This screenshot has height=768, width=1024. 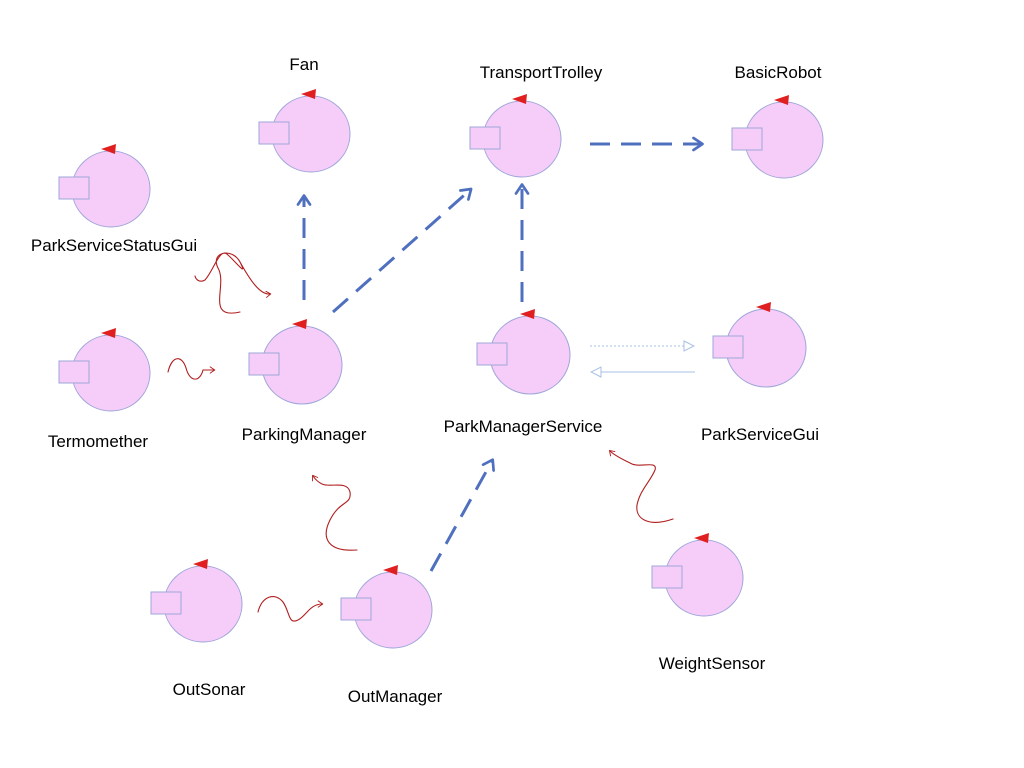 I want to click on actor-node-park-service-gui, so click(x=759, y=345).